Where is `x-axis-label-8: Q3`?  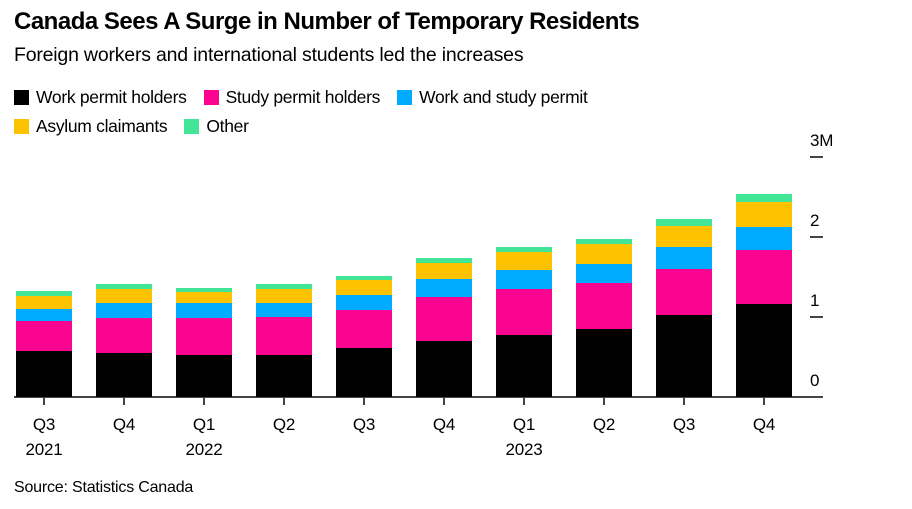 x-axis-label-8: Q3 is located at coordinates (684, 424).